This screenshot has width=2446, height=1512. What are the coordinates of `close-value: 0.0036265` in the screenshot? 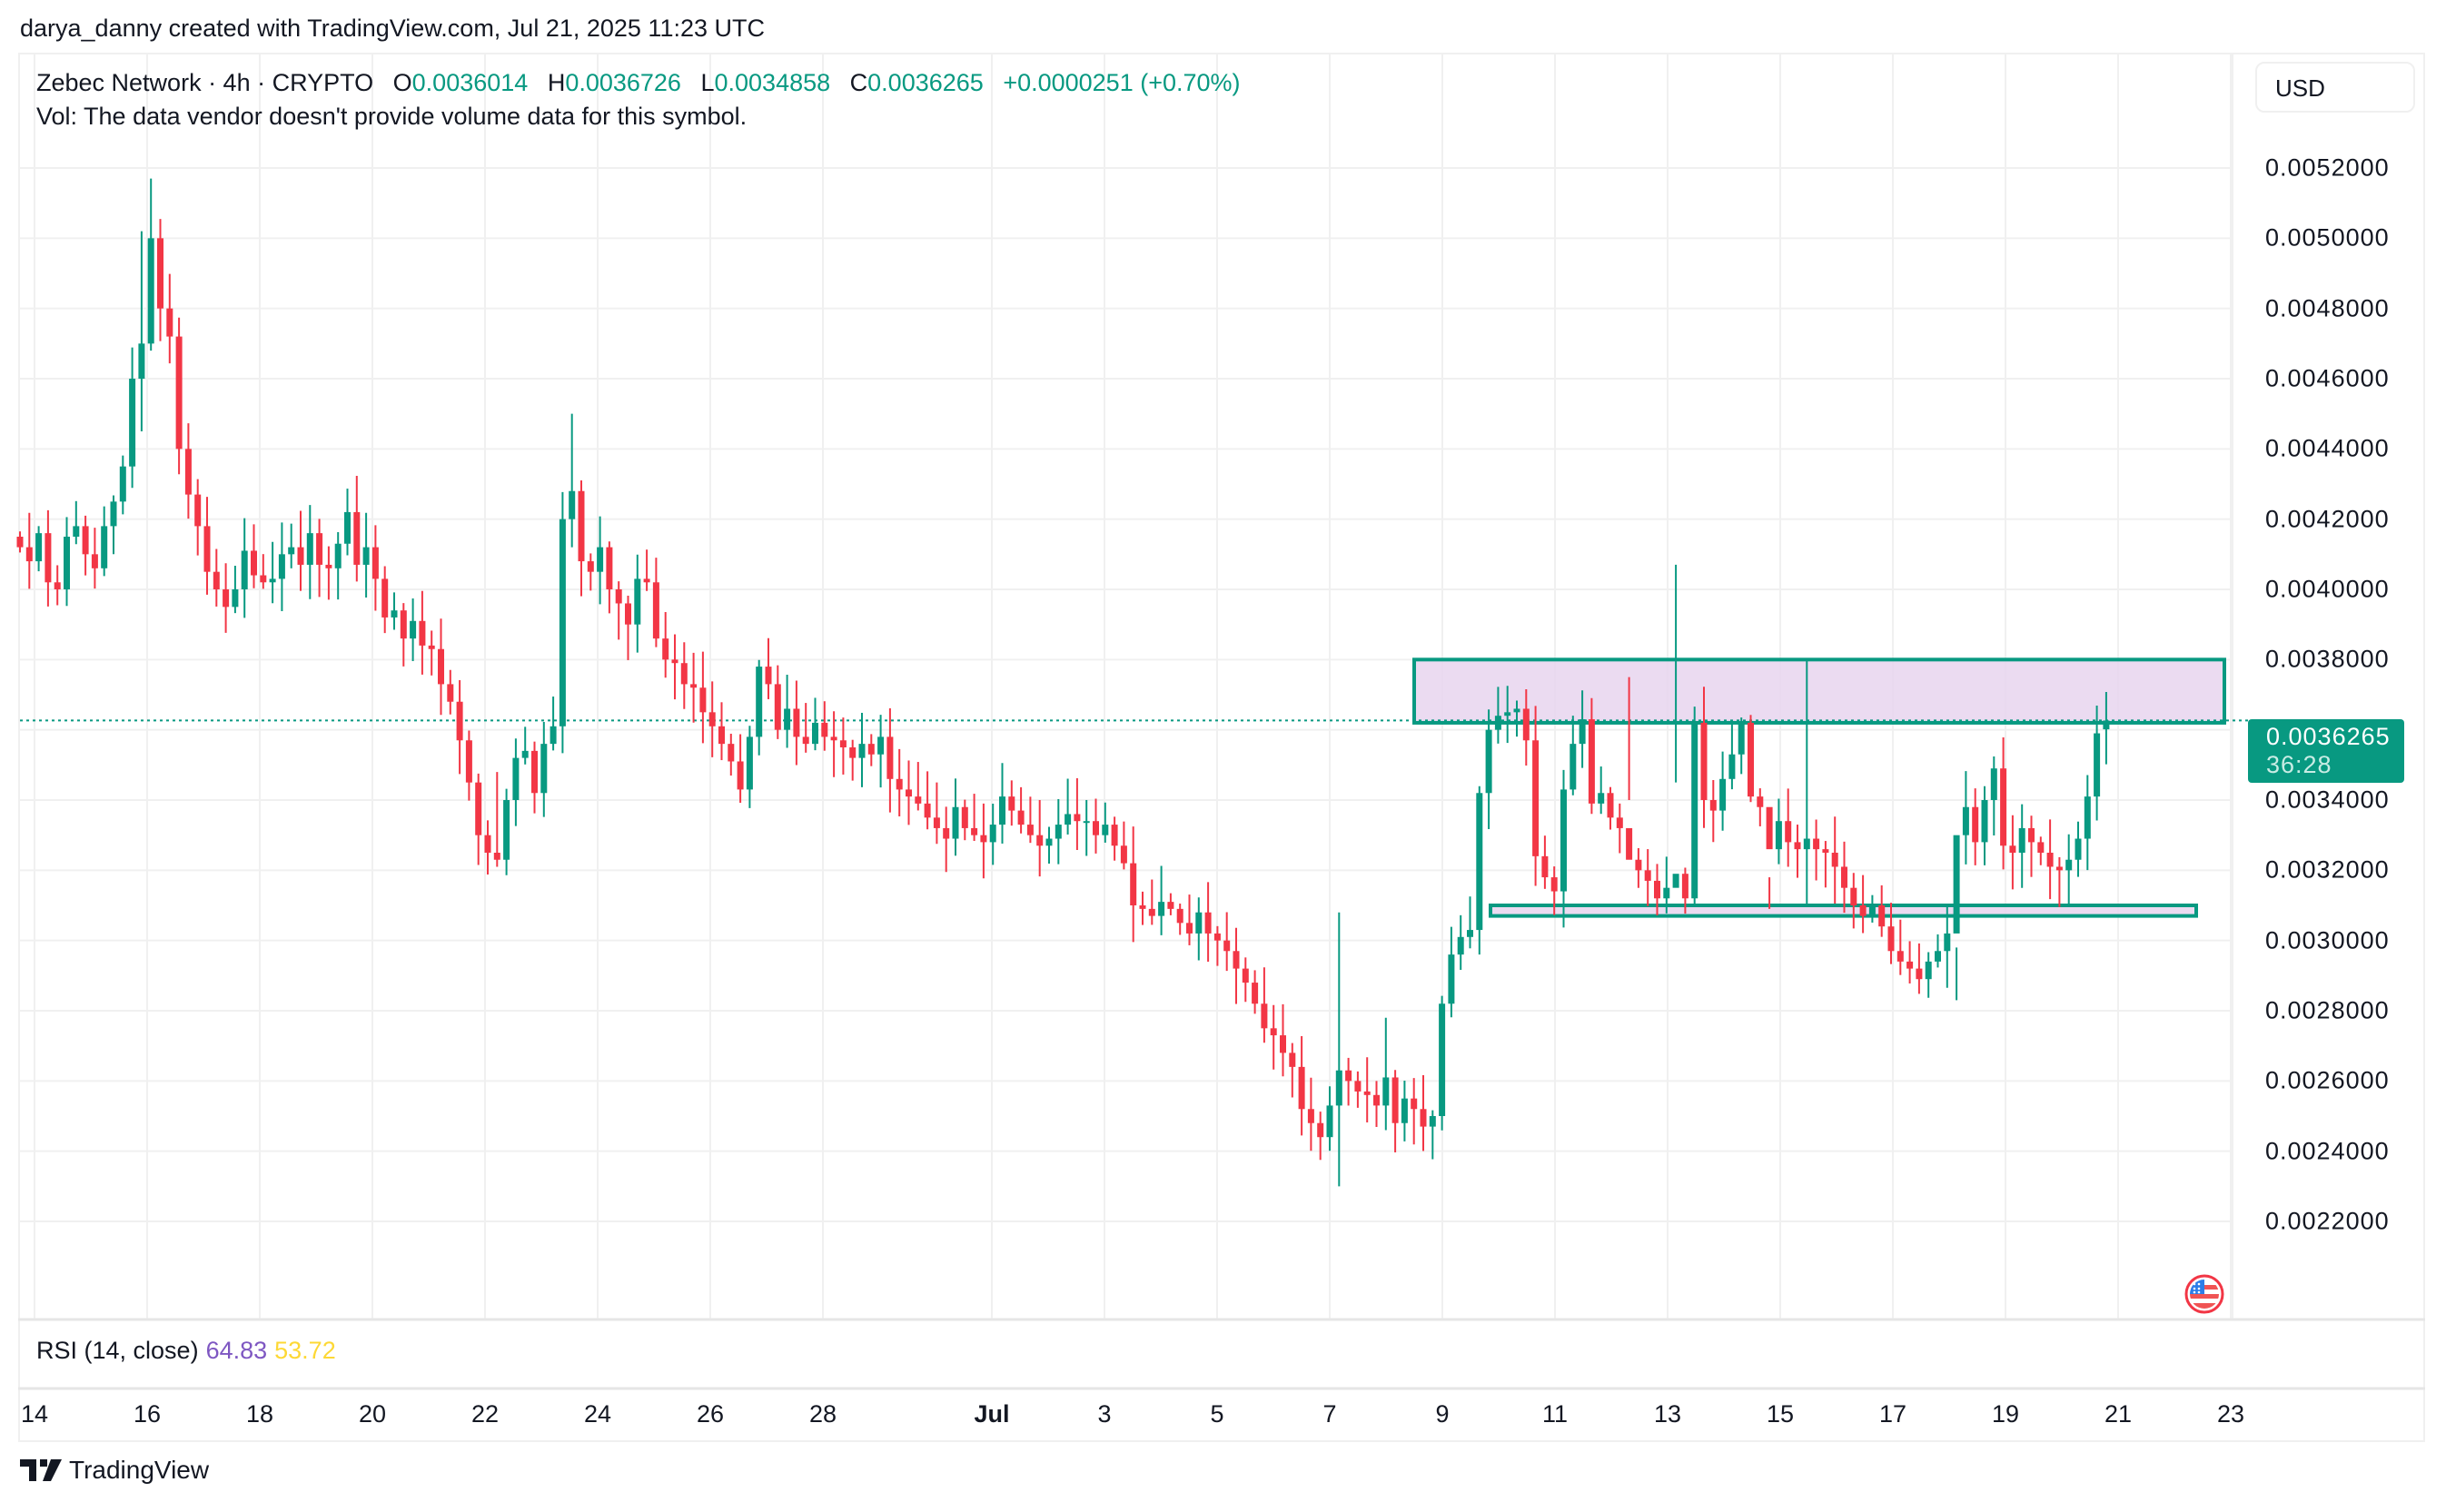 It's located at (925, 83).